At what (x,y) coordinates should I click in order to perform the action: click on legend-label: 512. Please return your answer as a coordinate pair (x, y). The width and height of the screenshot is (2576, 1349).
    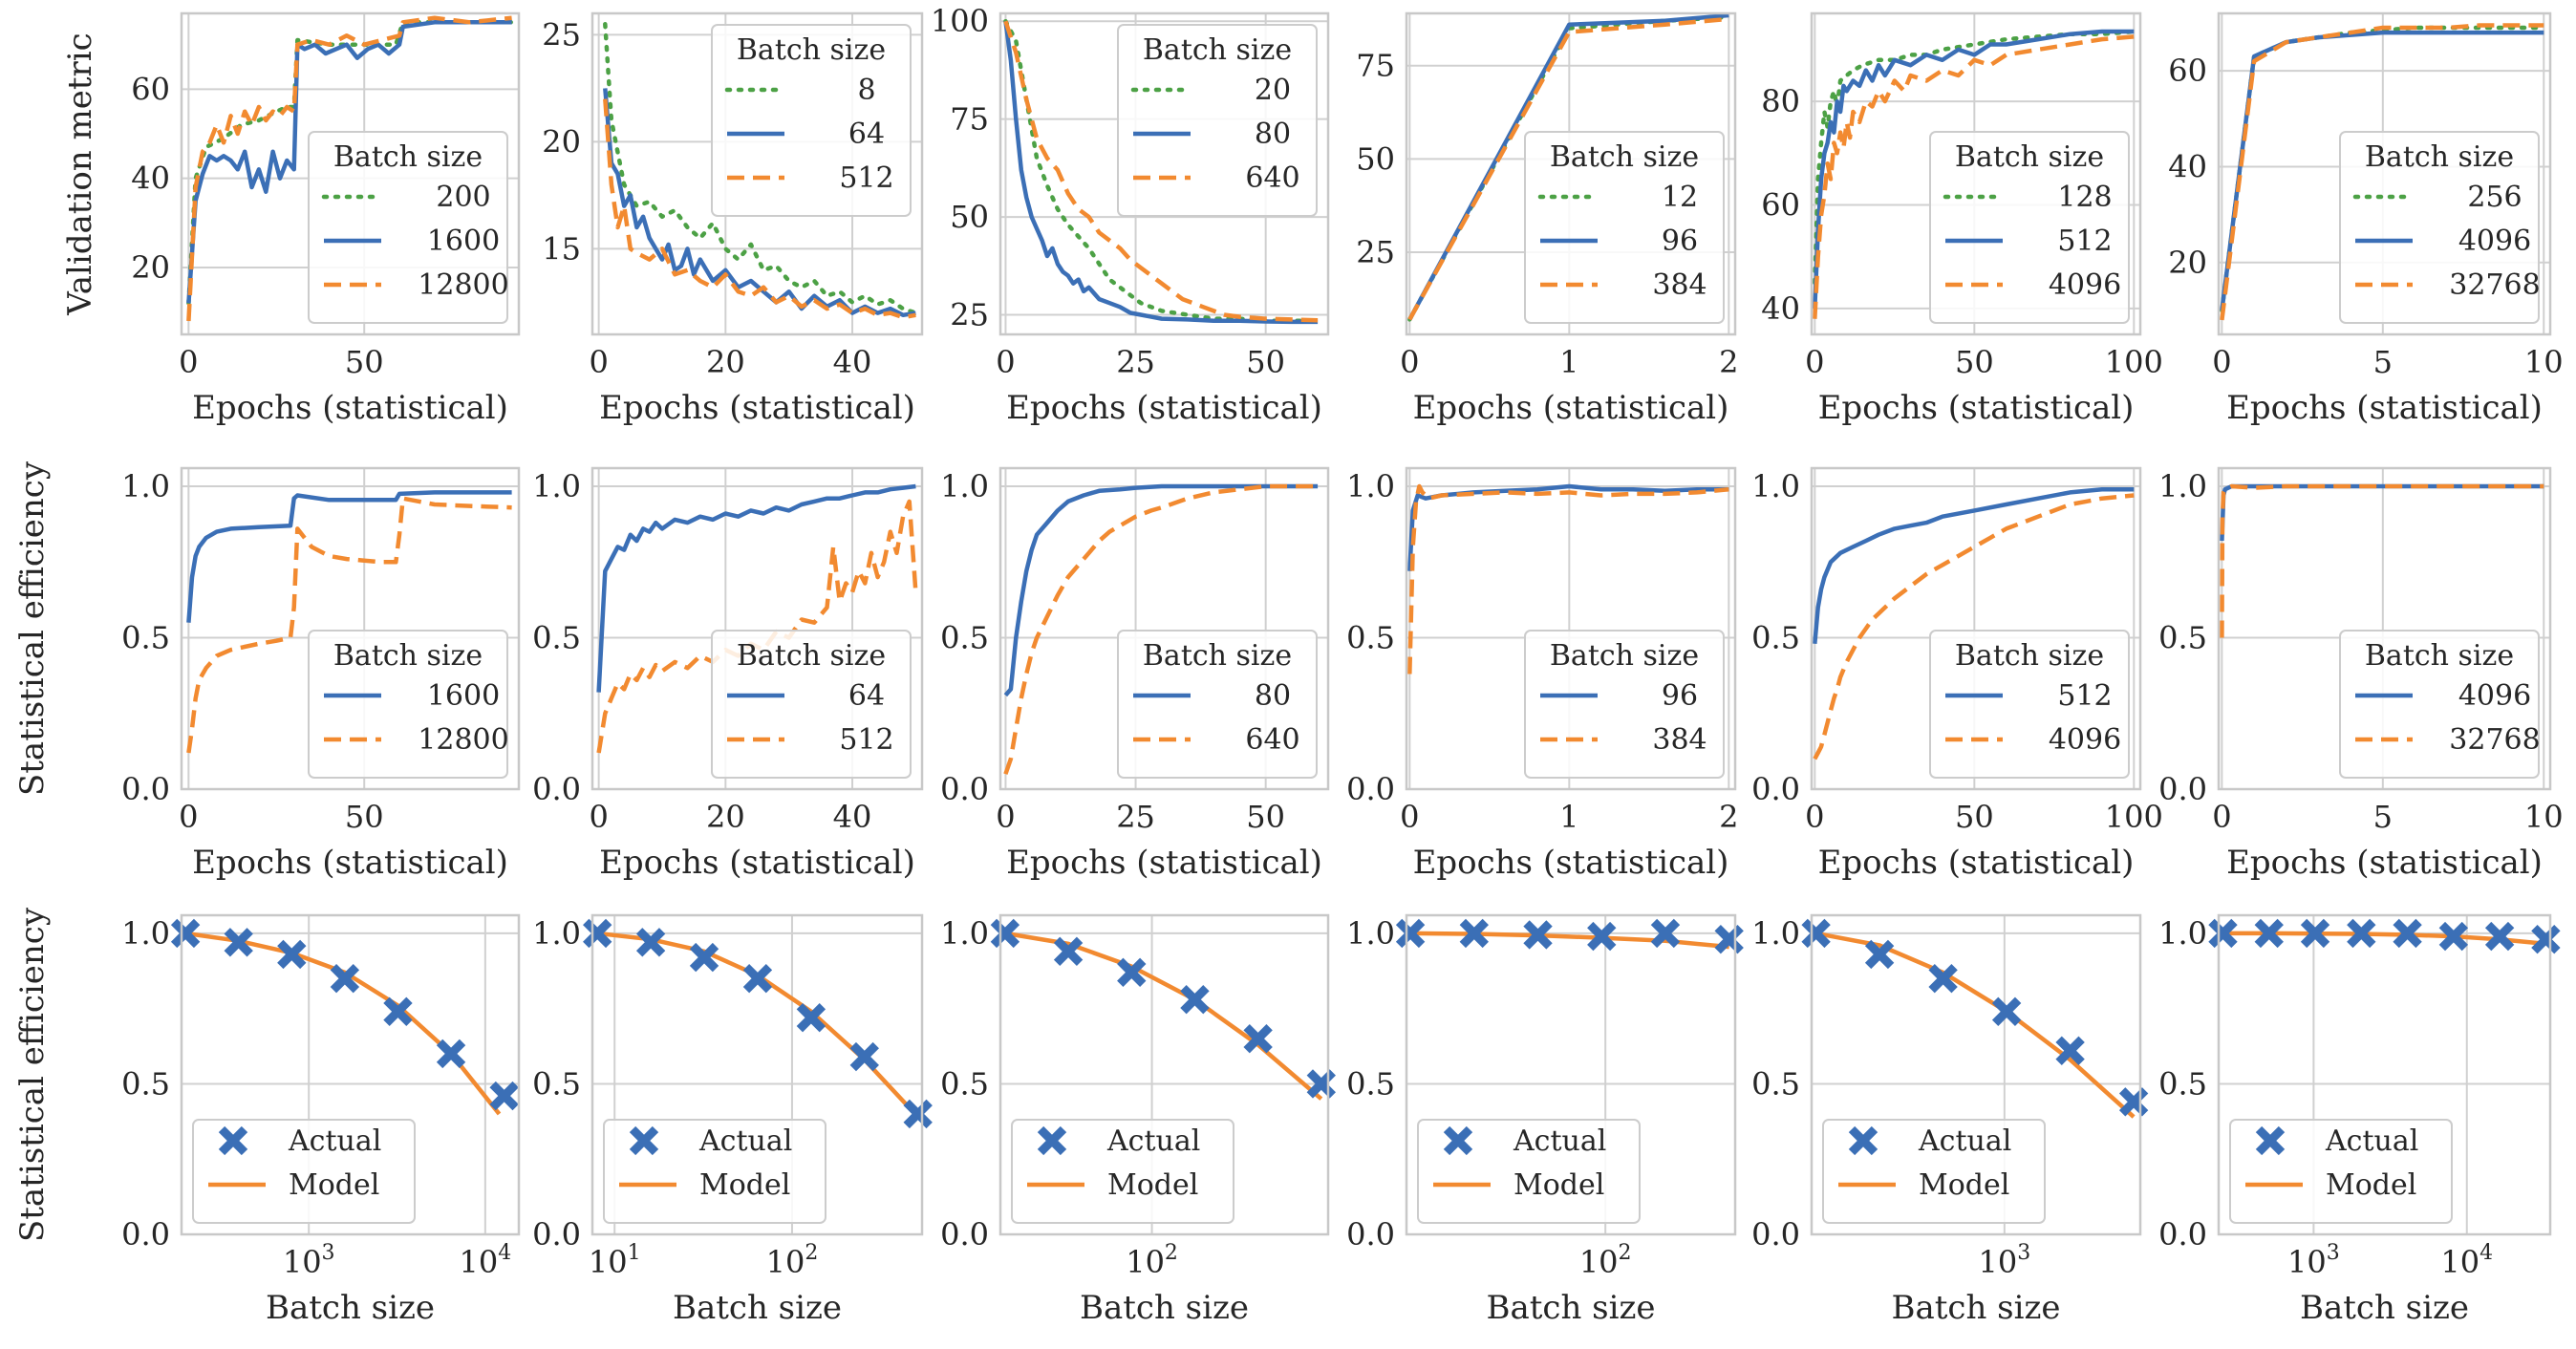
    Looking at the image, I should click on (866, 740).